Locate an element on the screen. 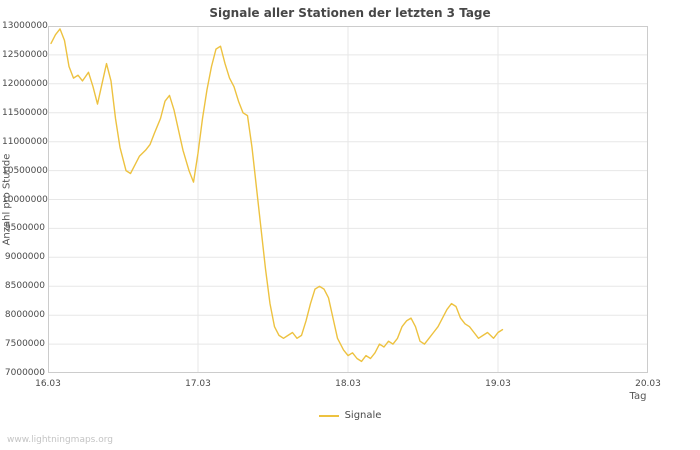 The height and width of the screenshot is (450, 700). y-tick-label: 11500000 is located at coordinates (25, 112).